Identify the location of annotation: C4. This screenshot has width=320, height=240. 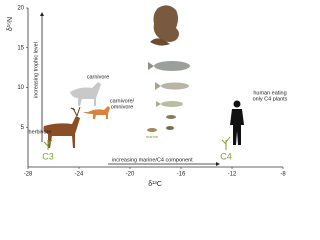
(226, 156).